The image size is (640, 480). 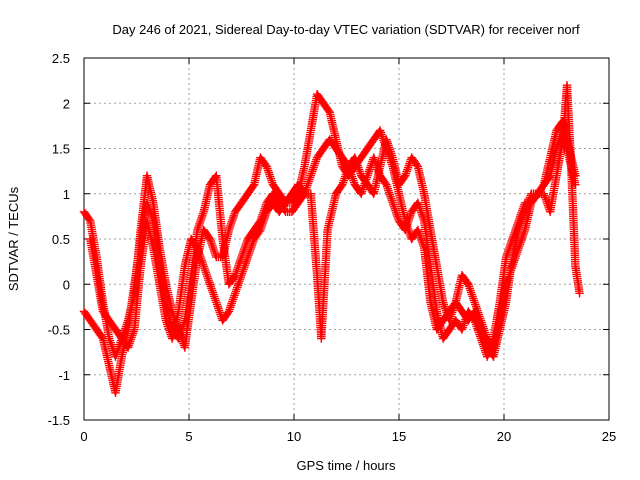 I want to click on y-tick-label: 1.5, so click(x=61, y=149).